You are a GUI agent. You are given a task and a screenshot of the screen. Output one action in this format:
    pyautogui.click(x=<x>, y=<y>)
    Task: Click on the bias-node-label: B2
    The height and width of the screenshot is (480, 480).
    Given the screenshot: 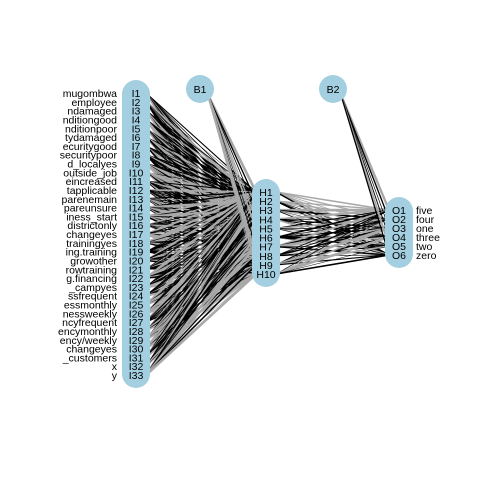 What is the action you would take?
    pyautogui.click(x=333, y=90)
    